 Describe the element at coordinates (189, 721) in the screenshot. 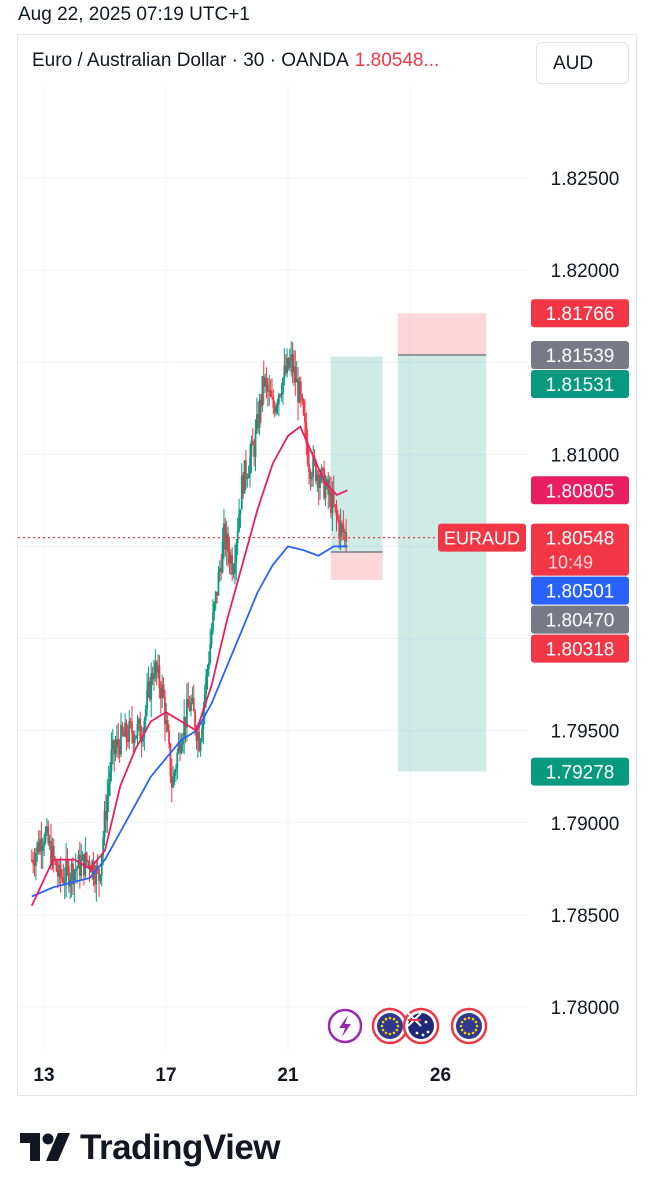

I see `ma-slow-line` at that location.